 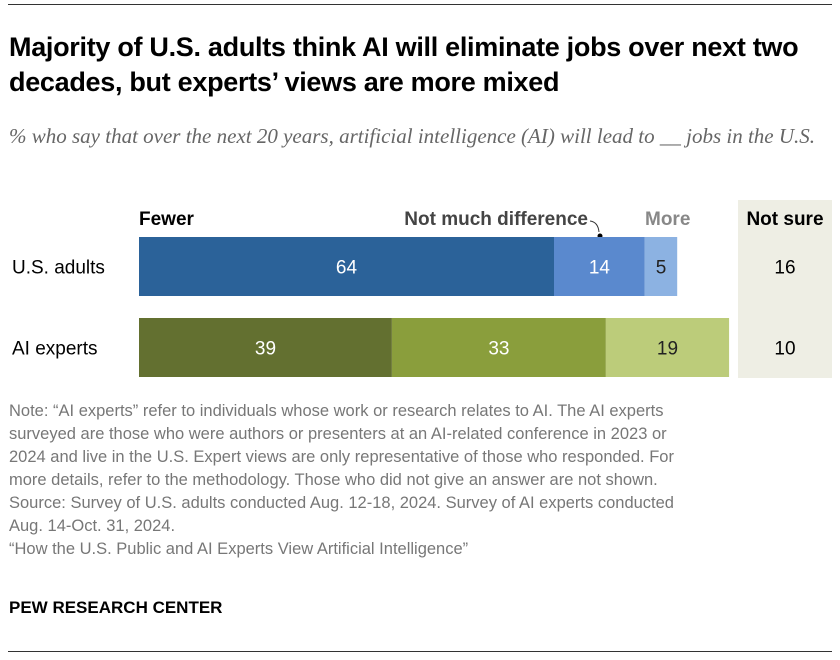 What do you see at coordinates (785, 289) in the screenshot?
I see `not-sure-column-bg` at bounding box center [785, 289].